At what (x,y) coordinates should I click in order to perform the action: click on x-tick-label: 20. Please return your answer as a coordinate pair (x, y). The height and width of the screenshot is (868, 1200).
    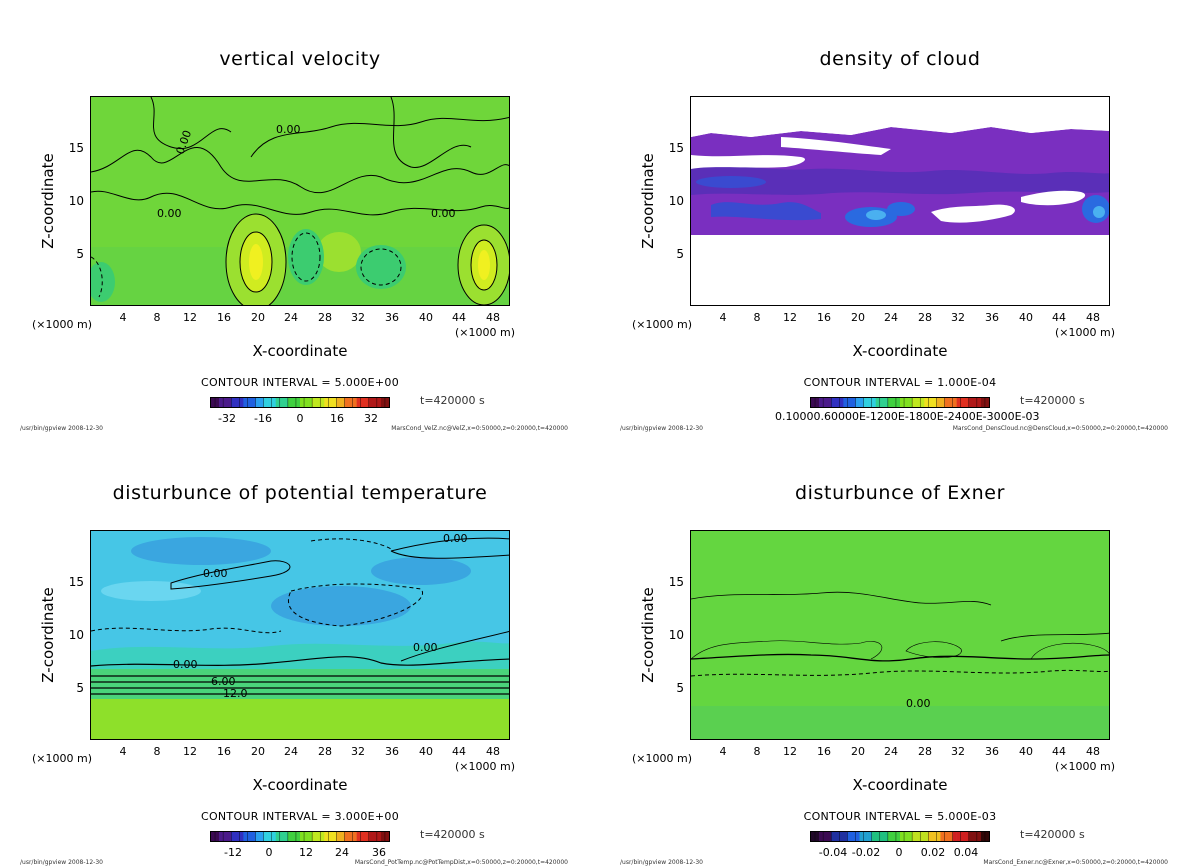
    Looking at the image, I should click on (258, 317).